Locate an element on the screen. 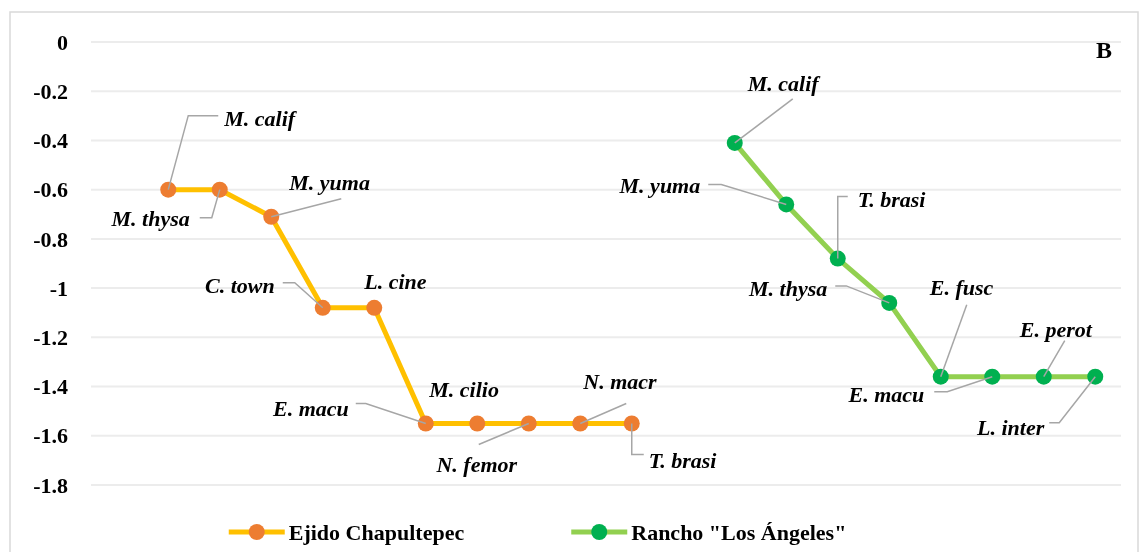 The height and width of the screenshot is (552, 1140). y-tick-label: 0 is located at coordinates (62, 42).